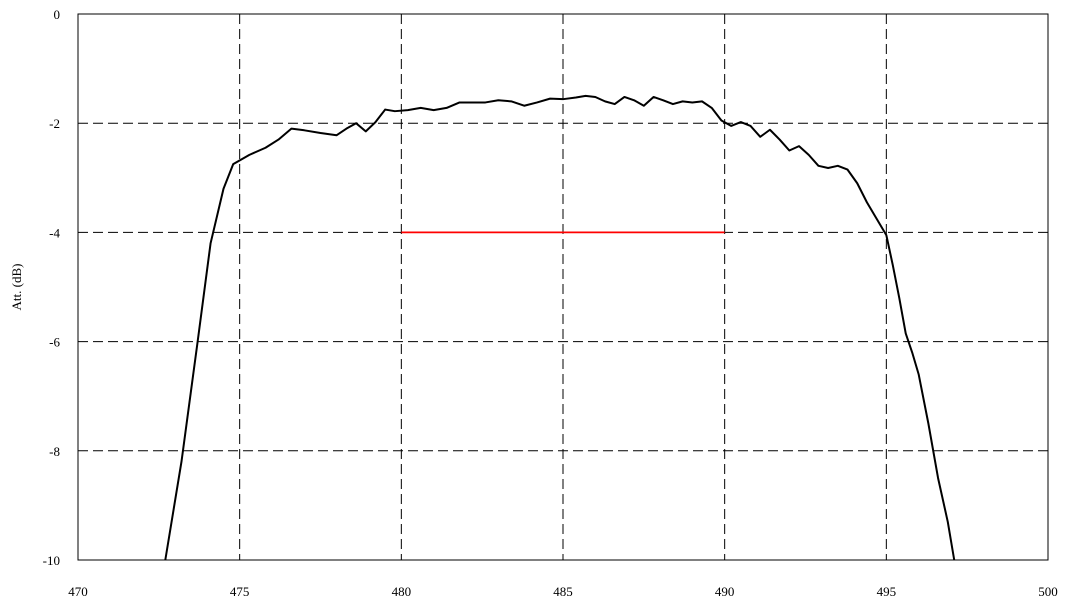 Image resolution: width=1065 pixels, height=601 pixels. I want to click on y-tick-label: 0, so click(57, 14).